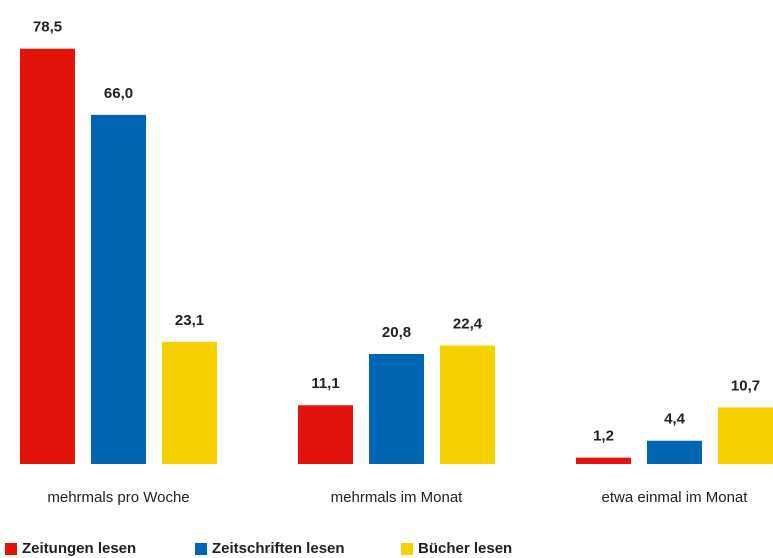 Image resolution: width=773 pixels, height=558 pixels. I want to click on x-tick-label: etwa einmal im Monat, so click(675, 497).